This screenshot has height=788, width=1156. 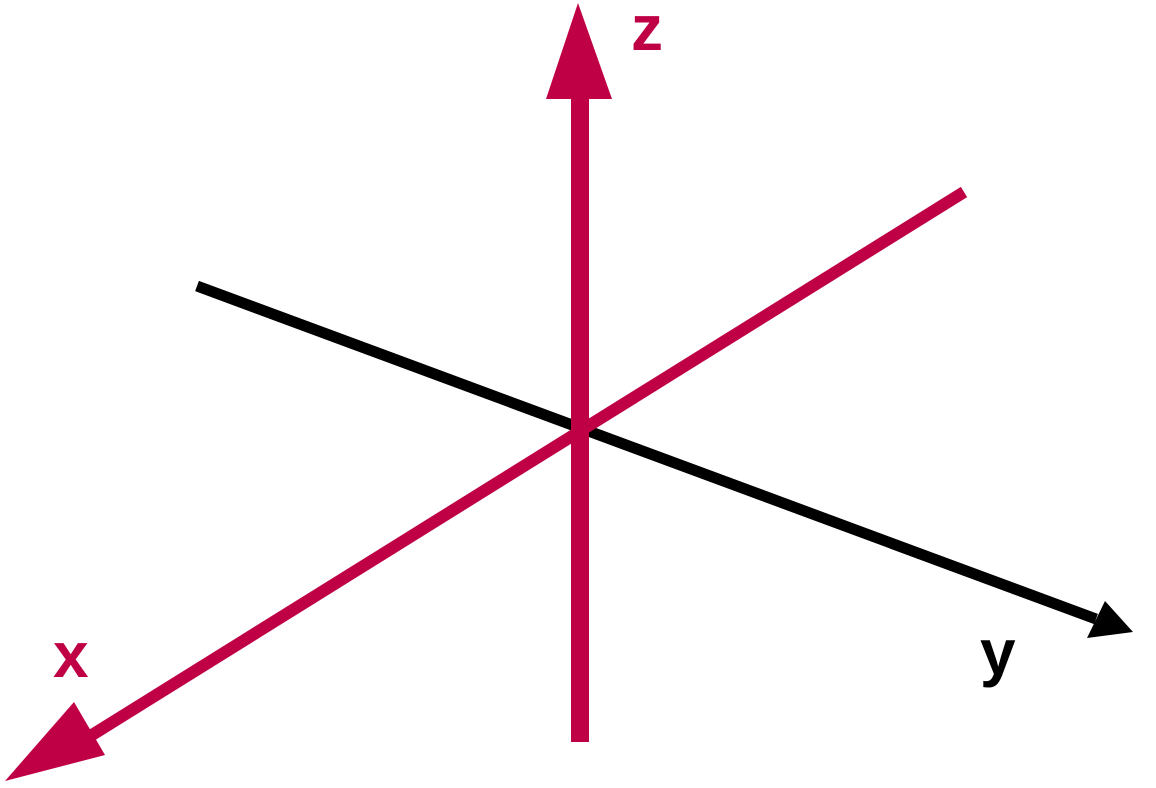 I want to click on z-axis-arrowhead, so click(x=579, y=51).